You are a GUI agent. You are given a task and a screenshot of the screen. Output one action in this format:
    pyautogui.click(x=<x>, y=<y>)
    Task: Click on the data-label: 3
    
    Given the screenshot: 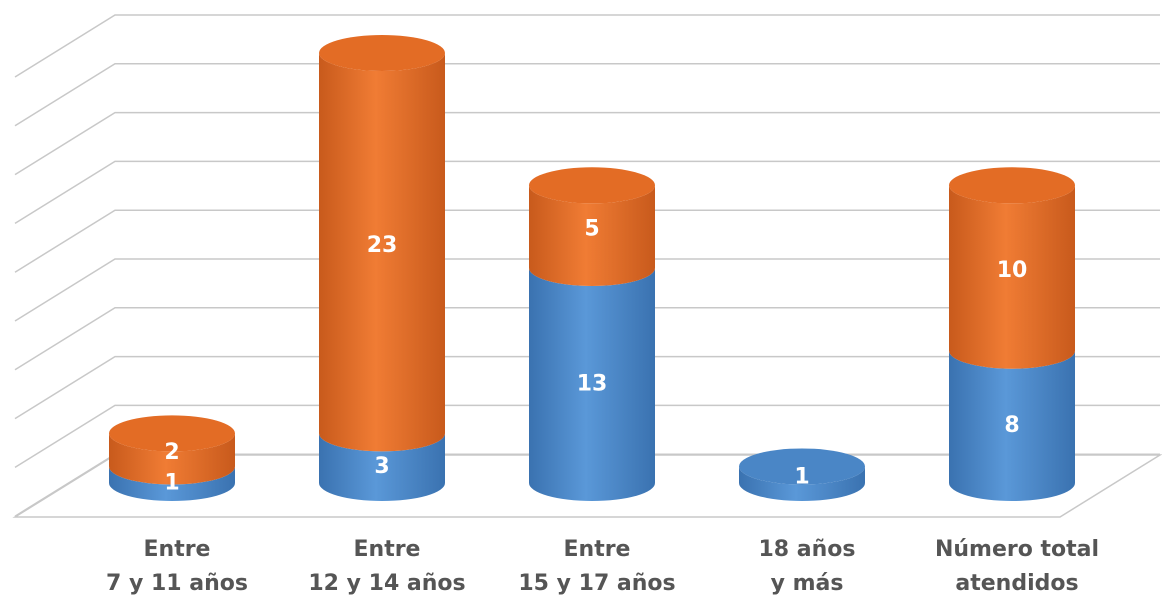 What is the action you would take?
    pyautogui.click(x=381, y=466)
    